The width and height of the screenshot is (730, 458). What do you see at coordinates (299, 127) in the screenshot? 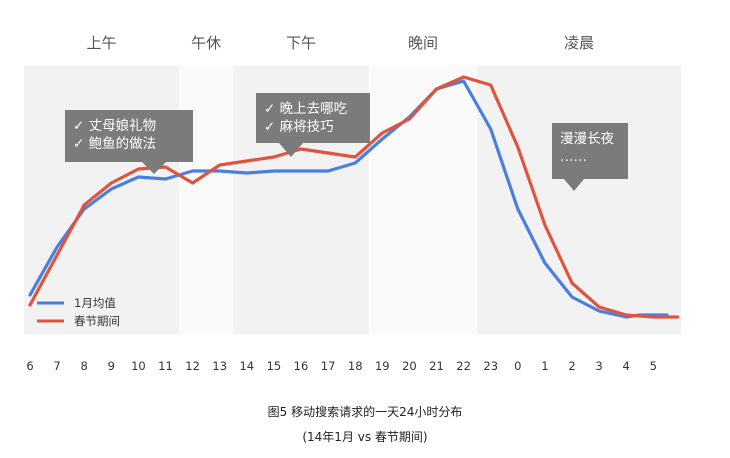
I see `callout-text: ✓ 麻将技巧` at bounding box center [299, 127].